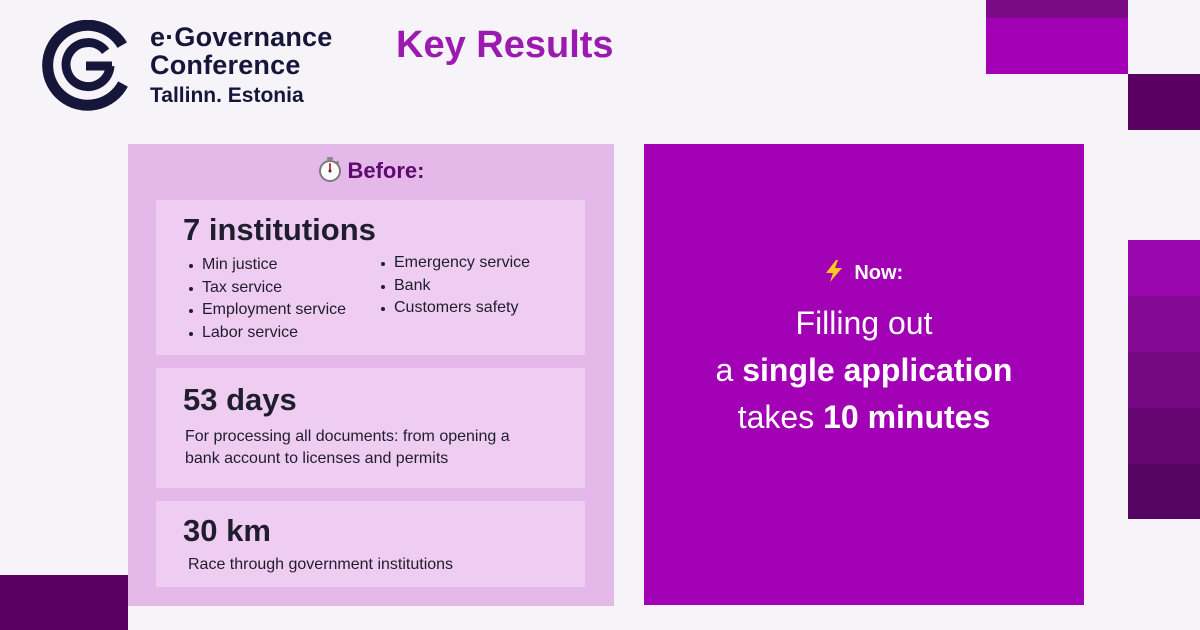 The width and height of the screenshot is (1200, 630). What do you see at coordinates (864, 323) in the screenshot?
I see `now-line-1: Filling out` at bounding box center [864, 323].